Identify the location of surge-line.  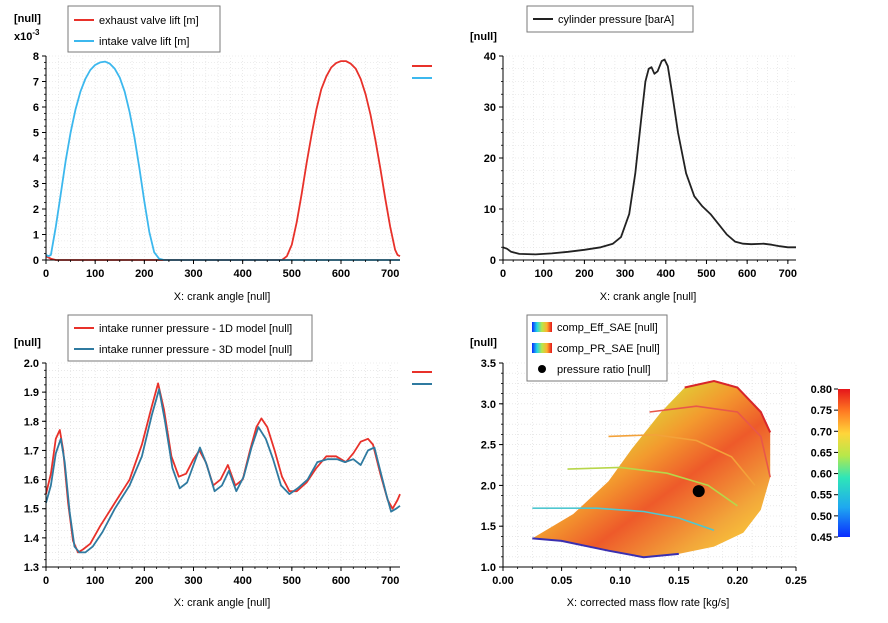
(728, 406).